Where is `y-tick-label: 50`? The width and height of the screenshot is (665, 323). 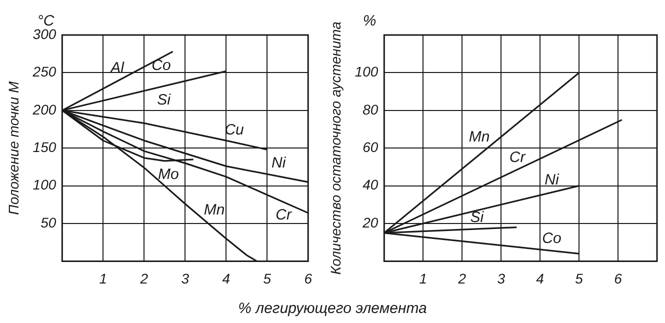
y-tick-label: 50 is located at coordinates (48, 222).